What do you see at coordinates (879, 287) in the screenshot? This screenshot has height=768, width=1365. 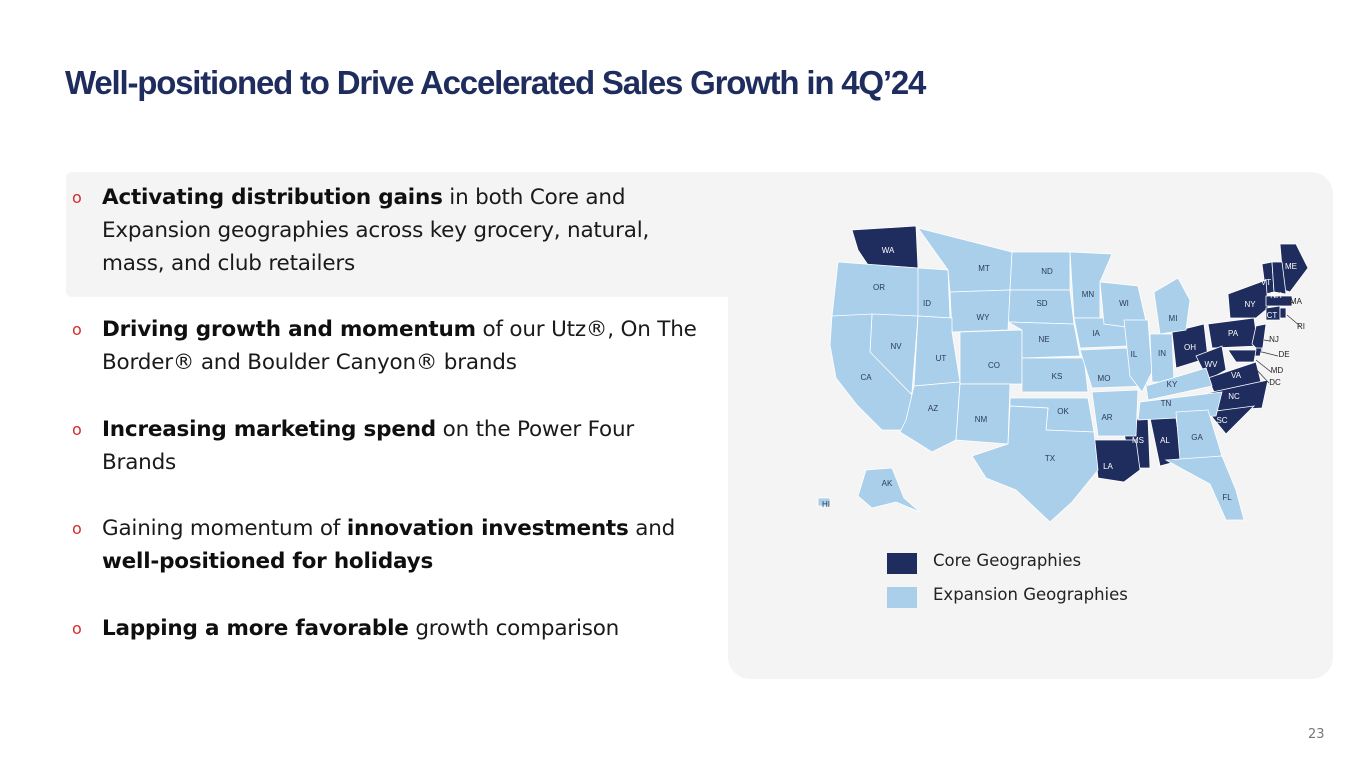 I see `state-label-or: OR` at bounding box center [879, 287].